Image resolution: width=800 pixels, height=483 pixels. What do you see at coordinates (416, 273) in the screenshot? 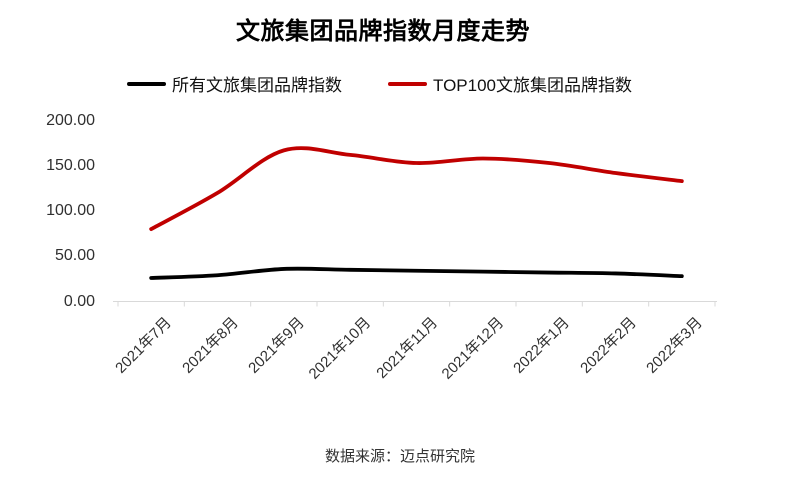
I see `series-line-all-groups` at bounding box center [416, 273].